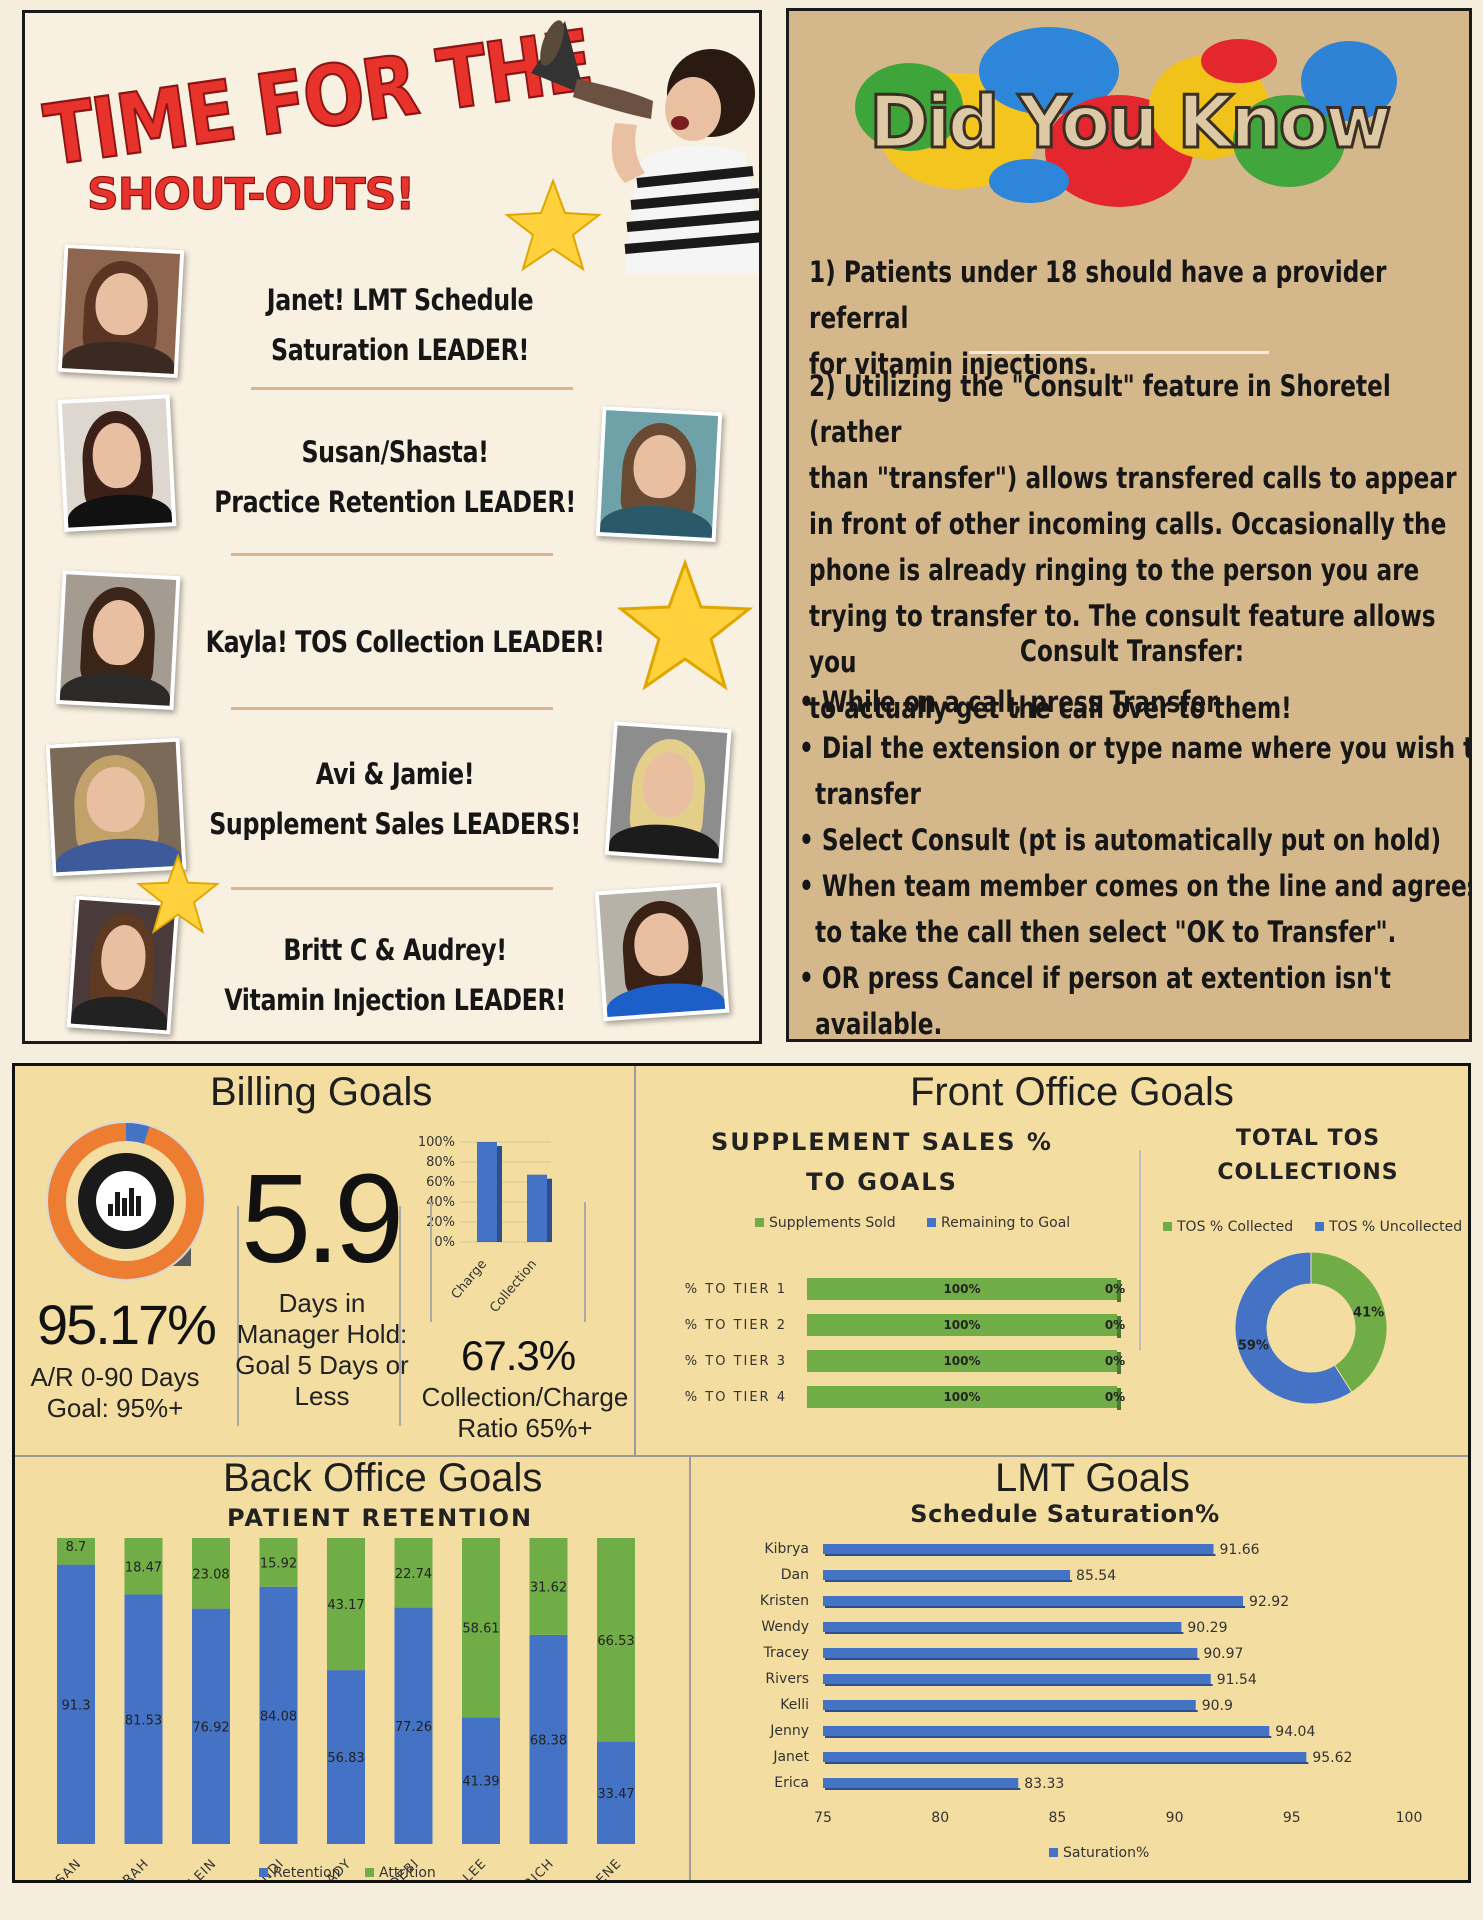 This screenshot has height=1920, width=1483. I want to click on photo-susan, so click(117, 463).